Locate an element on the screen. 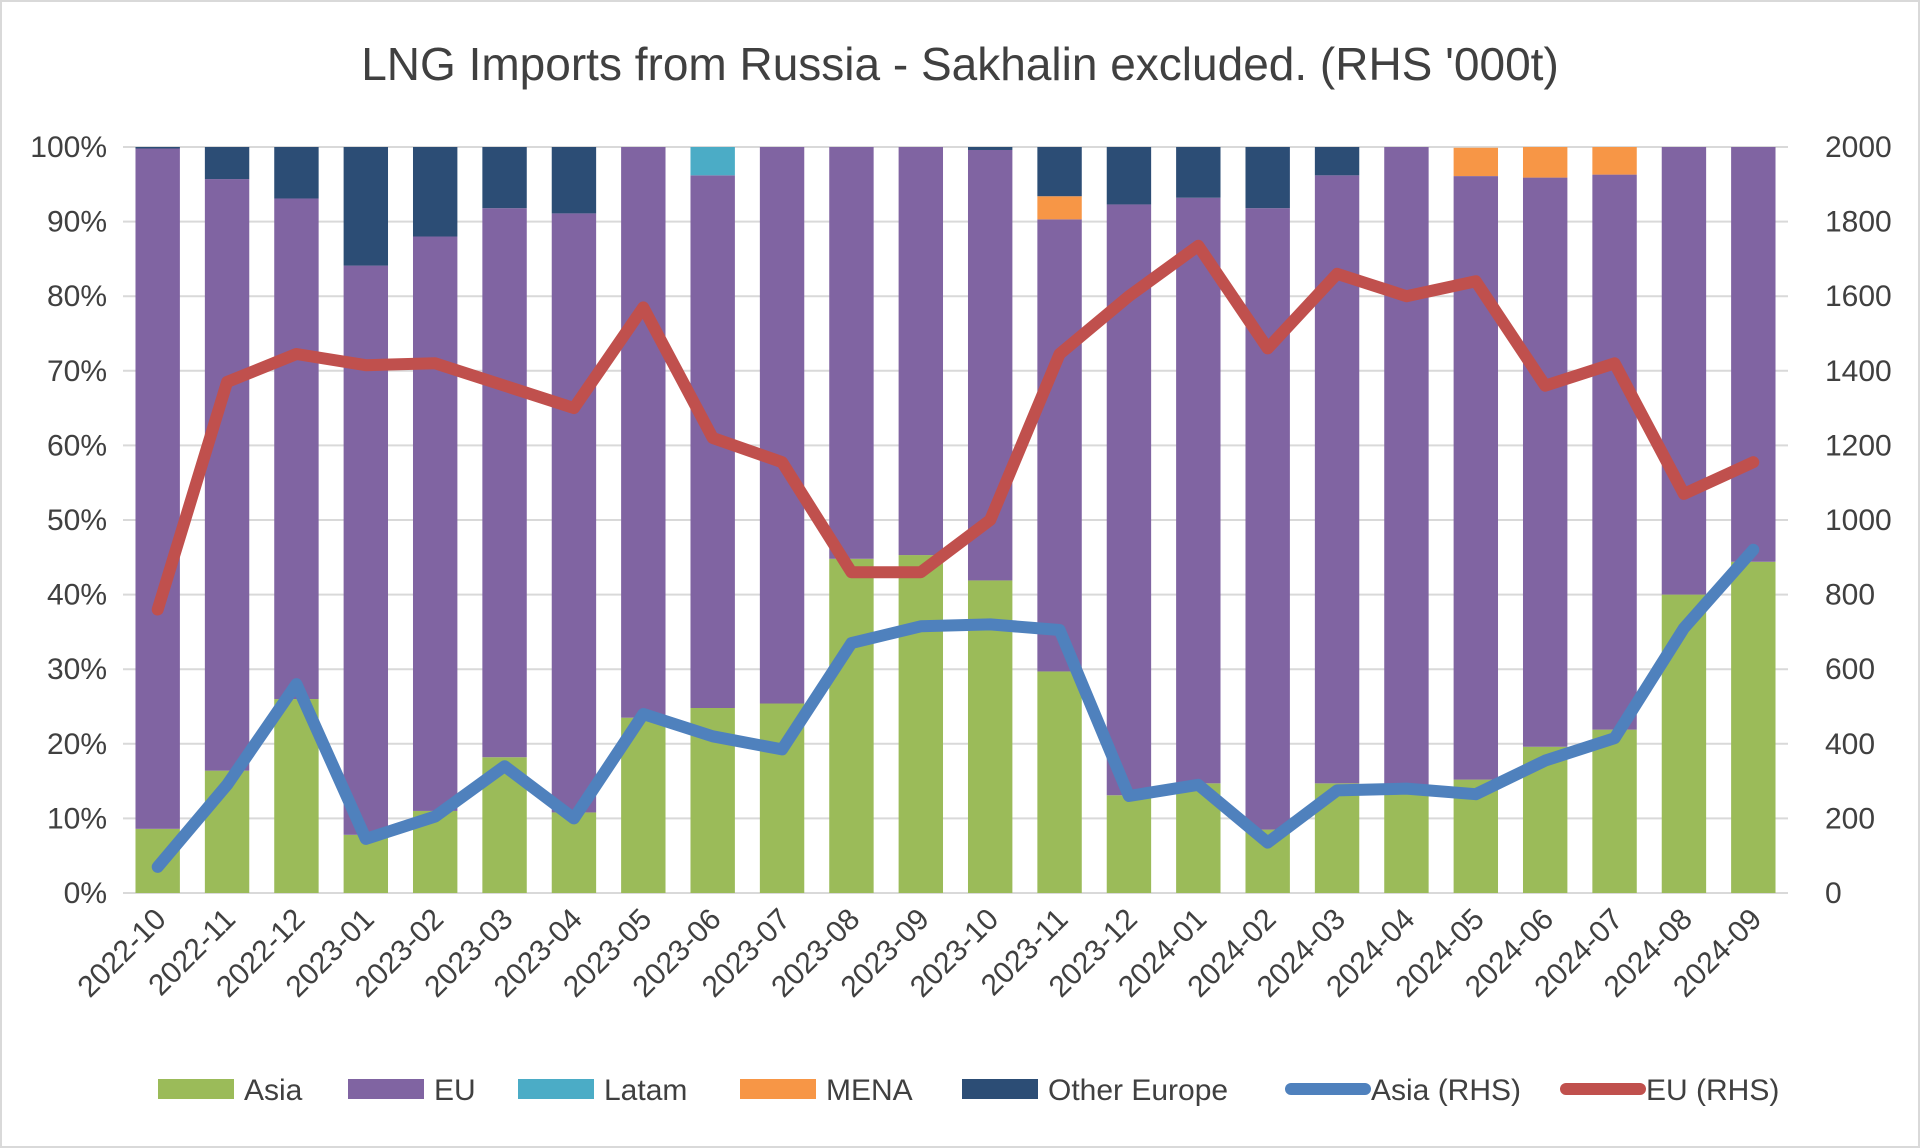  left-tick-label: 60% is located at coordinates (77, 445).